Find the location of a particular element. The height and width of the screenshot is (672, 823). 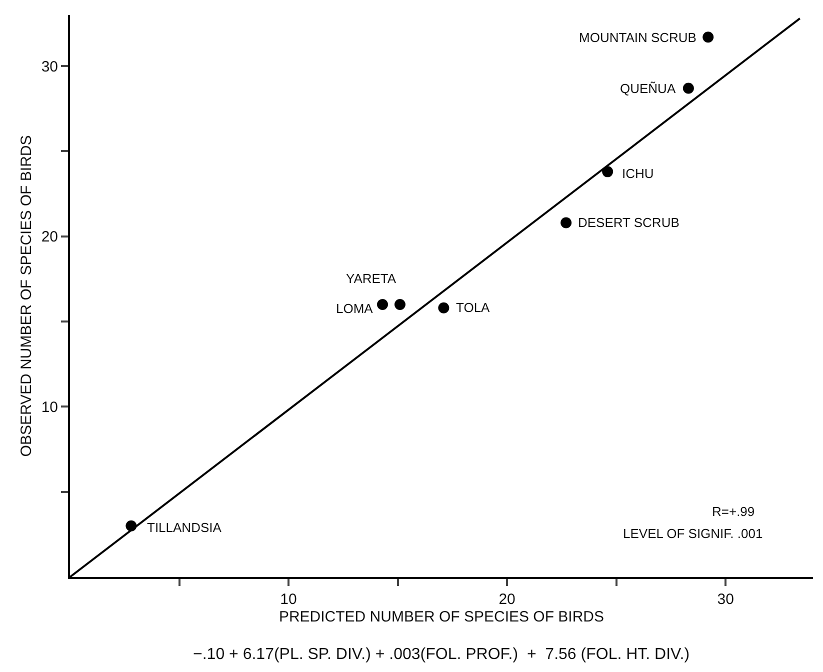

annotation: TOLA is located at coordinates (473, 307).